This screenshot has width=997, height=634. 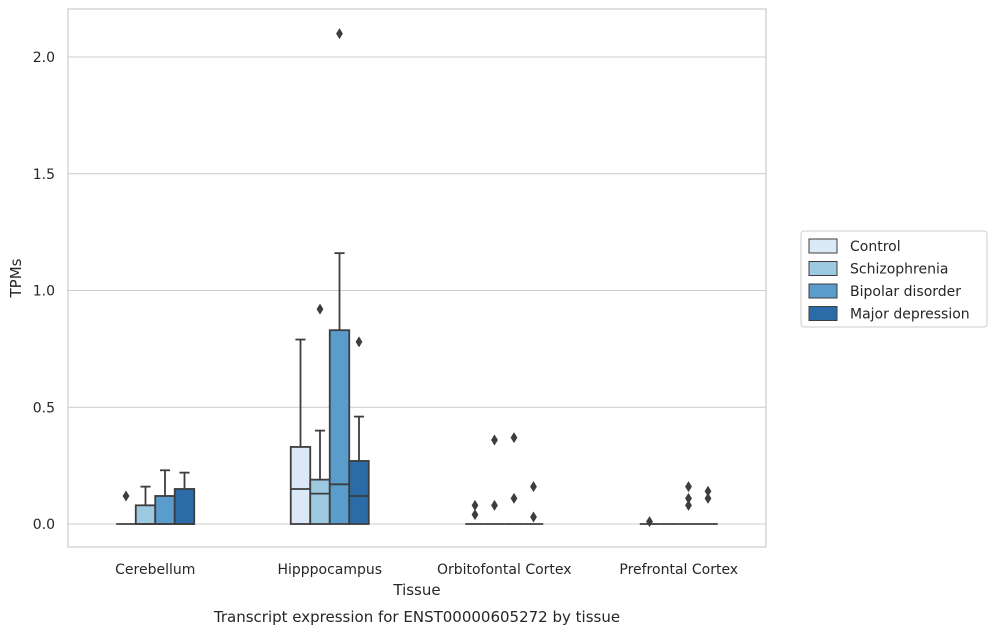 I want to click on x-tick-label: Prefrontal Cortex, so click(x=678, y=570).